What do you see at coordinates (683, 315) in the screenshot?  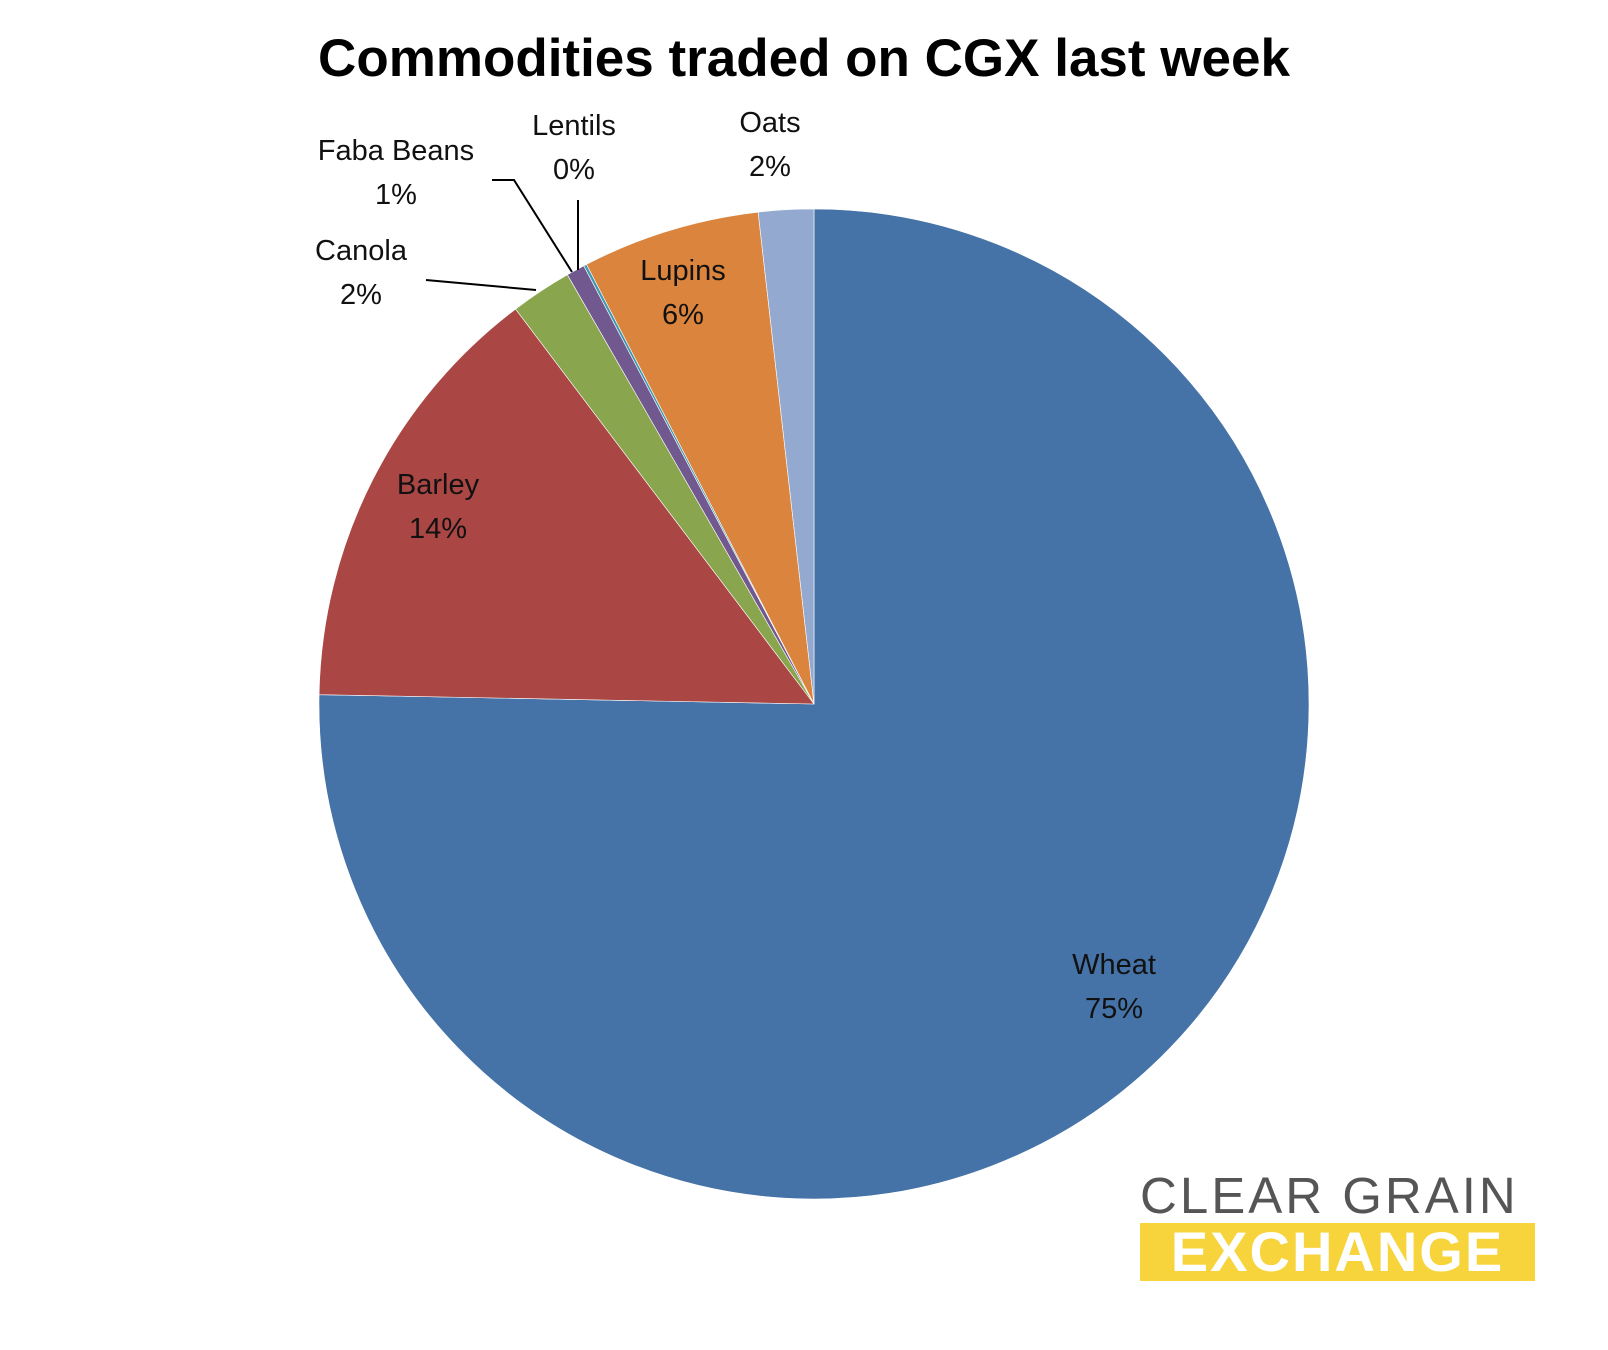 I see `label-pct-lupins: 6%` at bounding box center [683, 315].